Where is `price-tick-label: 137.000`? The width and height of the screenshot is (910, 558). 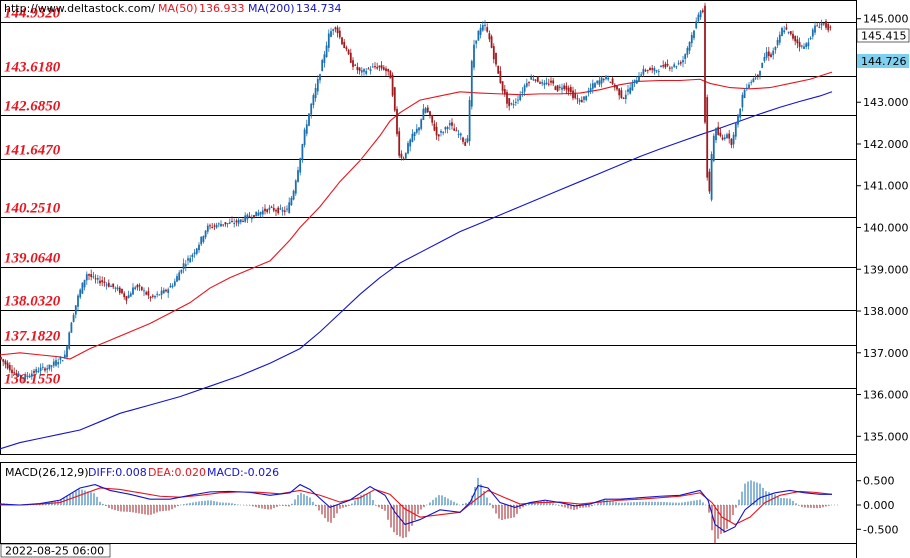 price-tick-label: 137.000 is located at coordinates (886, 353).